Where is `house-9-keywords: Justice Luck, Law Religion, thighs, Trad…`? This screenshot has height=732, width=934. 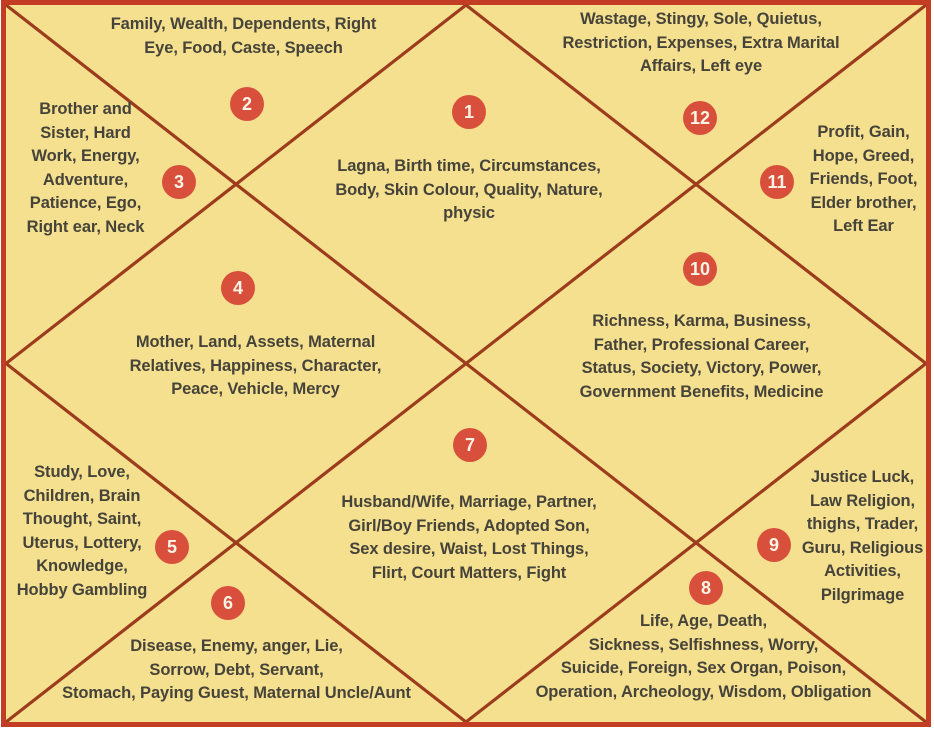
house-9-keywords: Justice Luck, Law Religion, thighs, Trad… is located at coordinates (862, 536).